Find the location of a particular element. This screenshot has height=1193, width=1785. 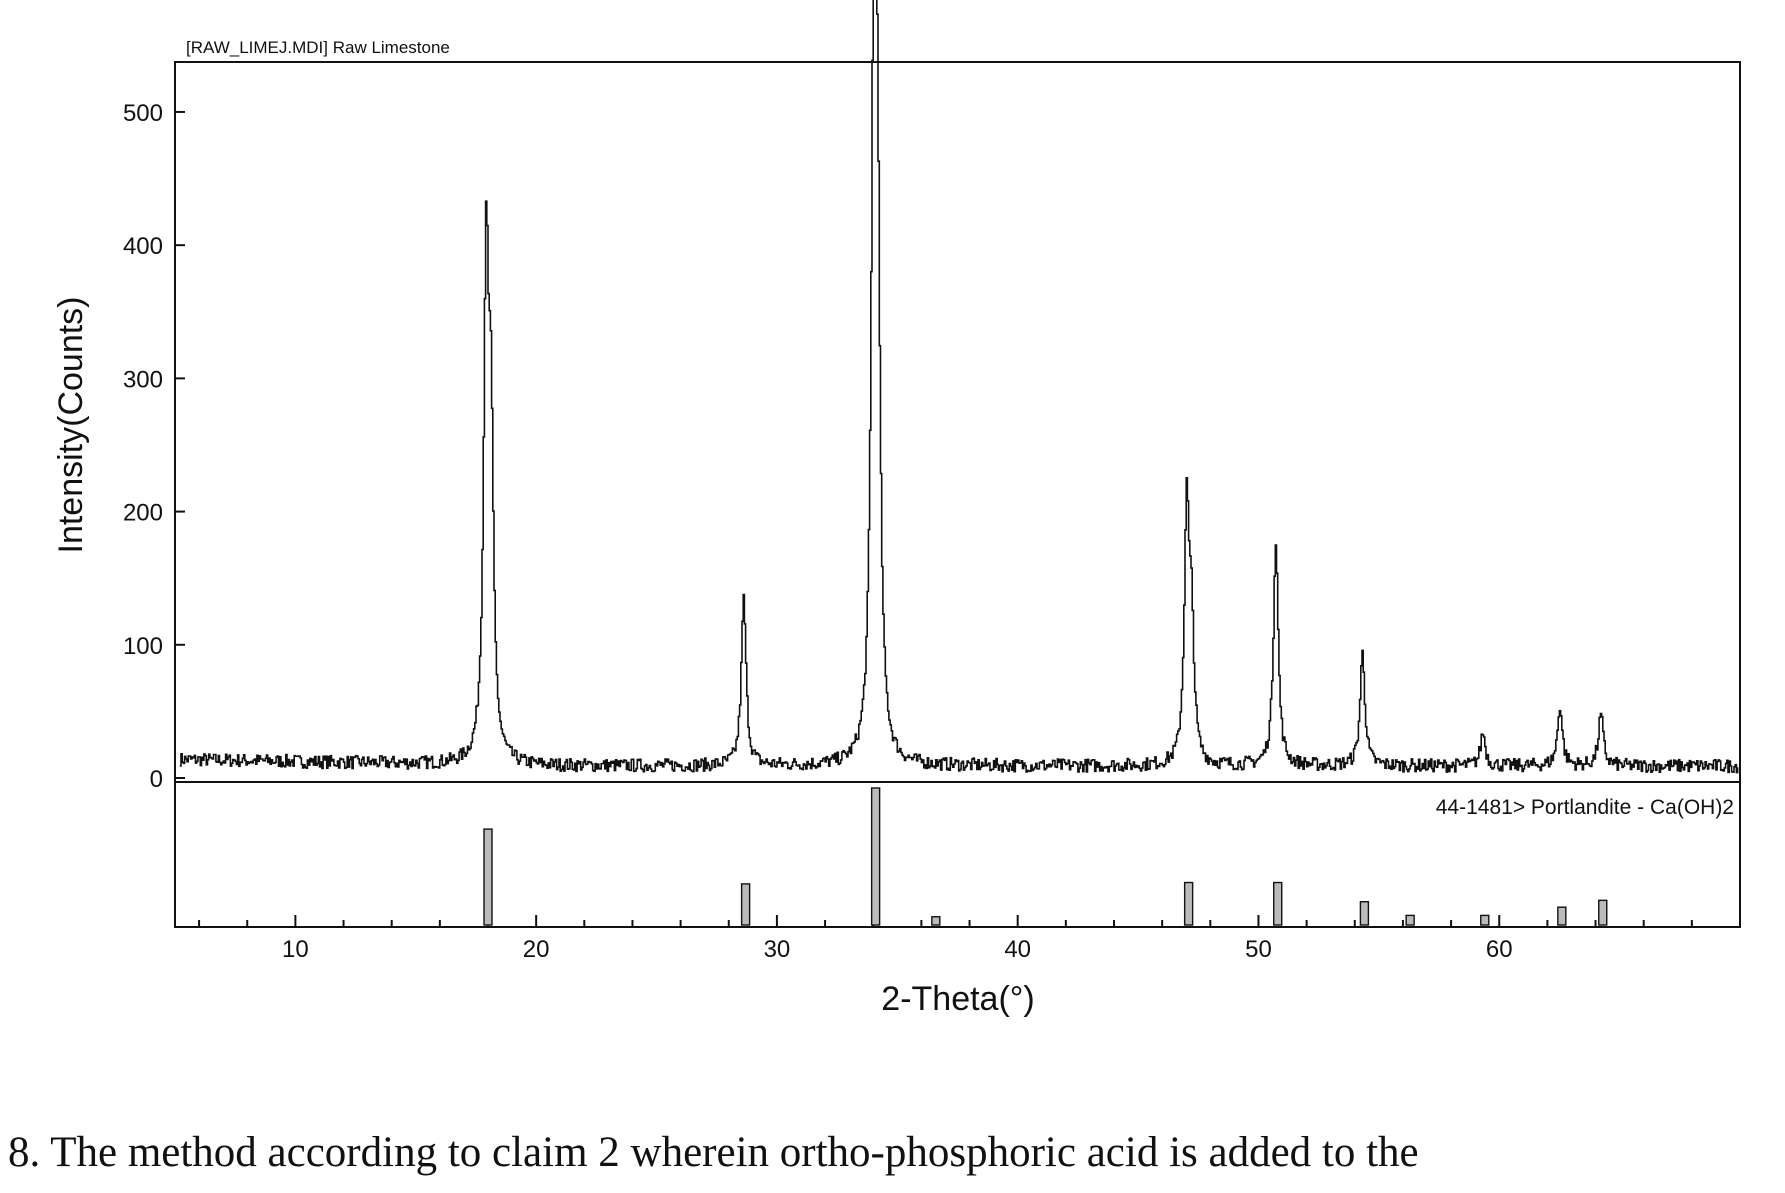

y-axis: 0 100 200 300 400 500 is located at coordinates (154, 446).